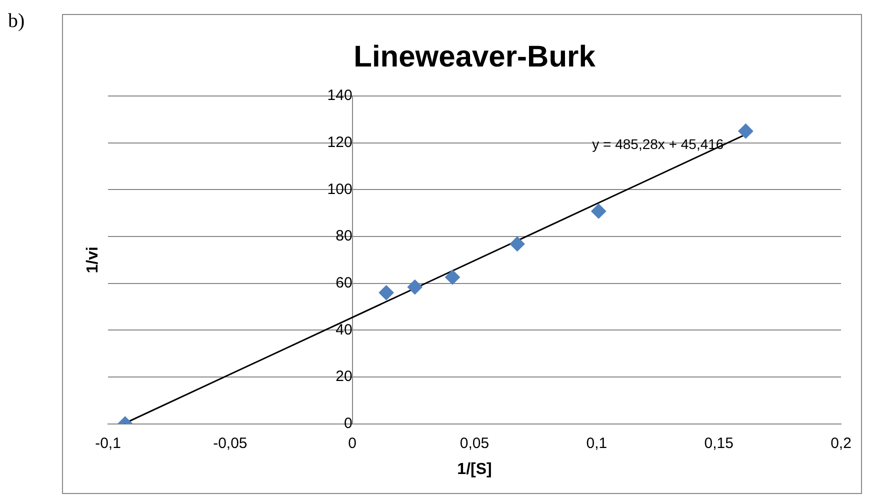  What do you see at coordinates (339, 189) in the screenshot?
I see `y-tick-label: 100` at bounding box center [339, 189].